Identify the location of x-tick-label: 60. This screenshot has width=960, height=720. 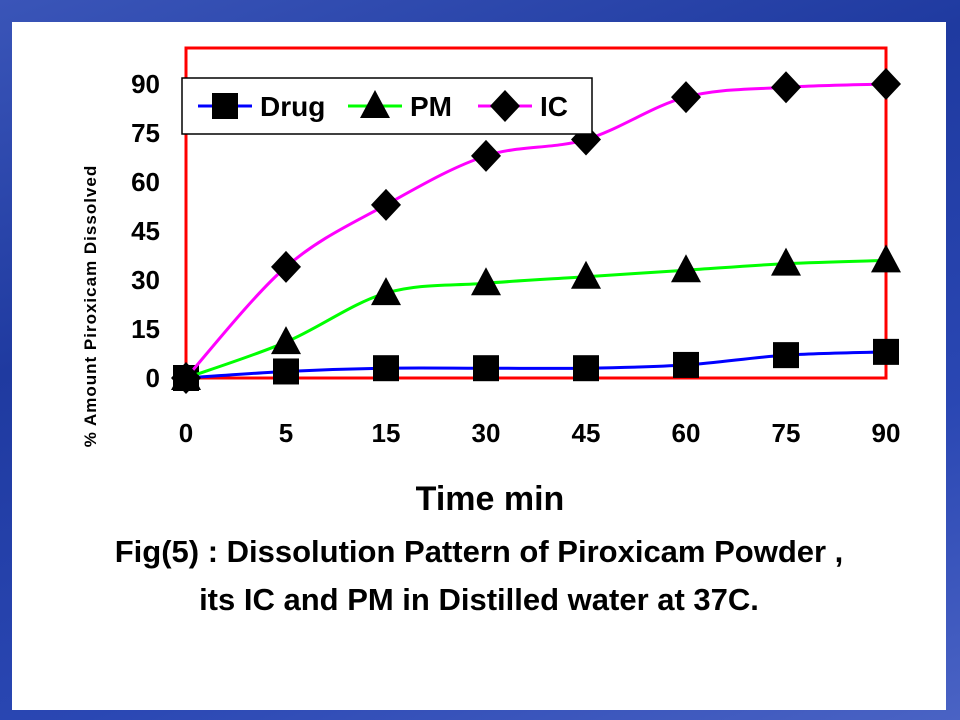
(686, 433).